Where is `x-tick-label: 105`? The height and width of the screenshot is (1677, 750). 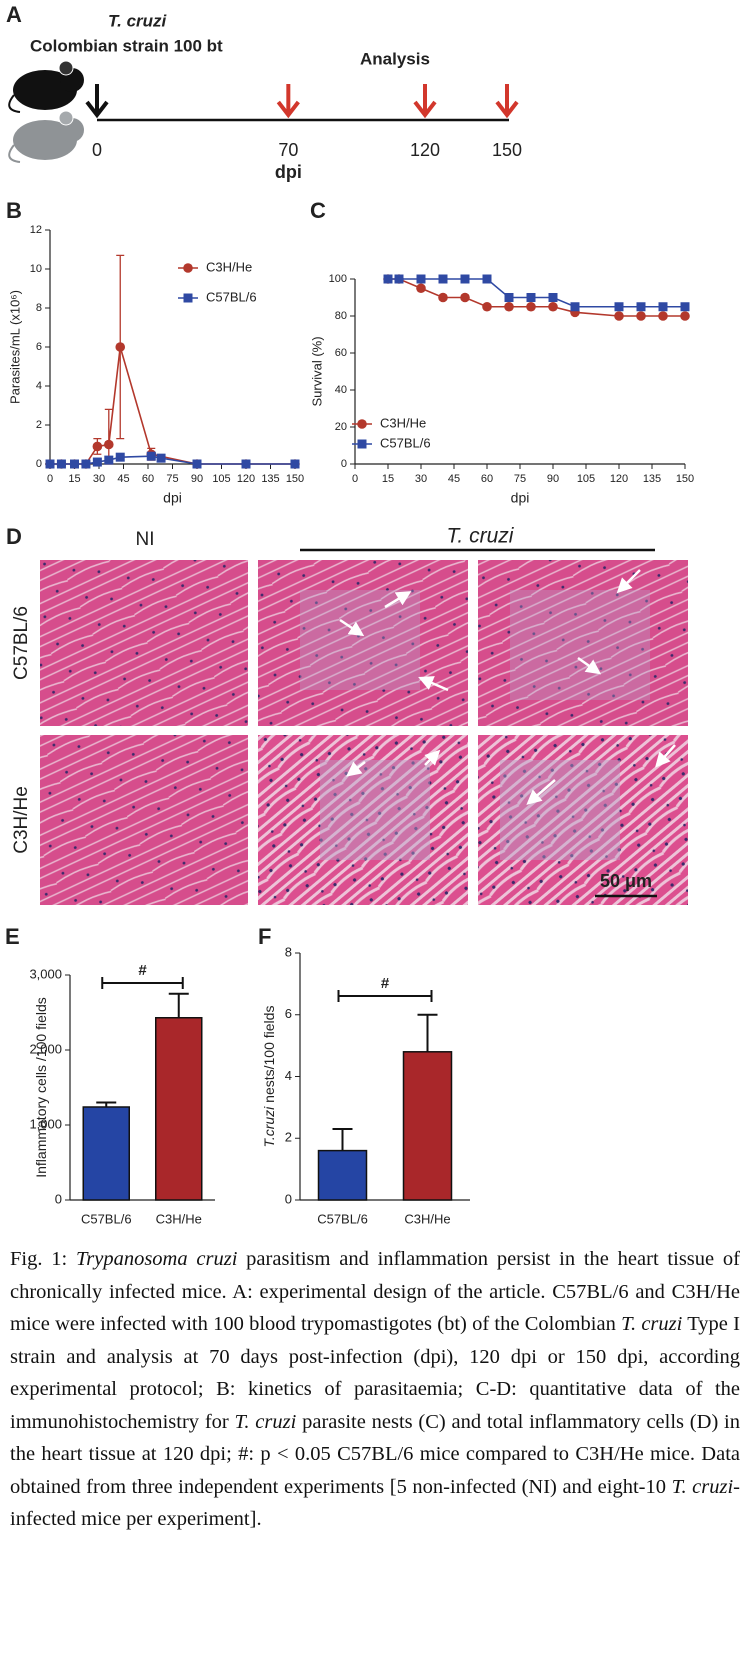 x-tick-label: 105 is located at coordinates (221, 479).